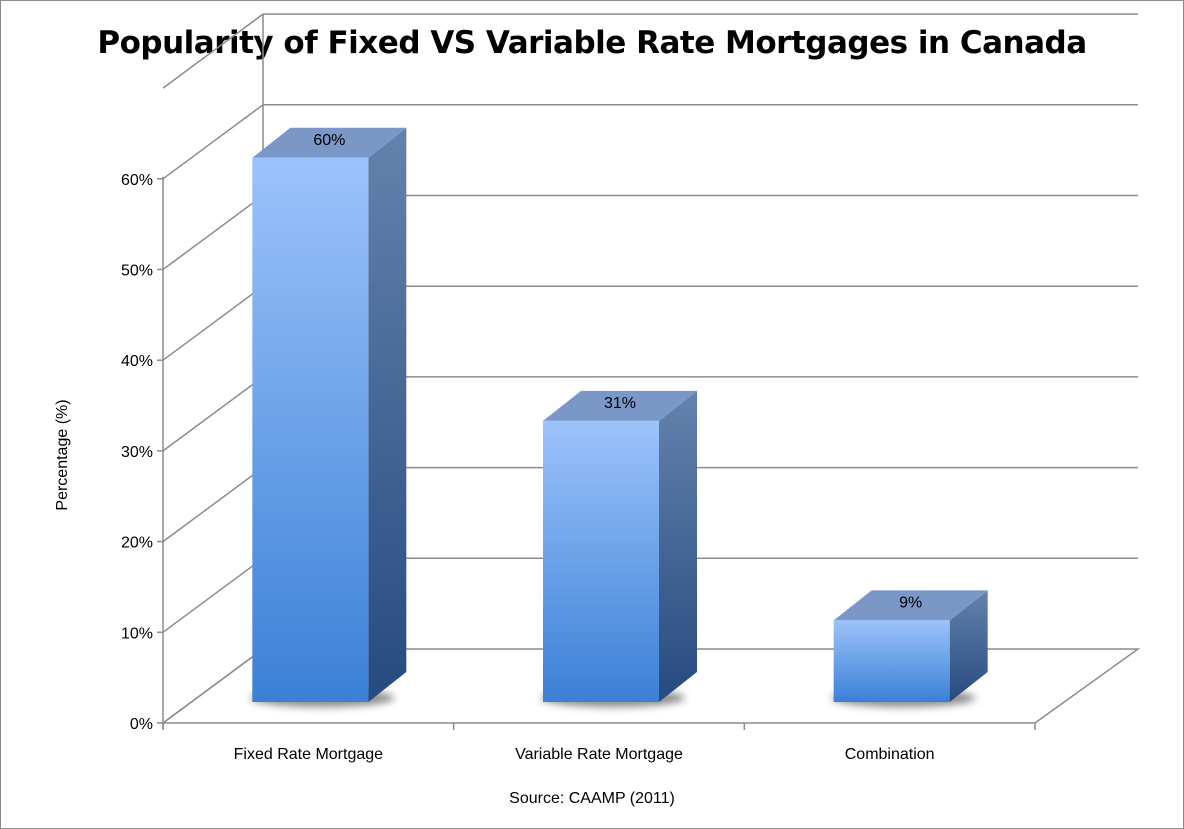  Describe the element at coordinates (599, 754) in the screenshot. I see `x-tick-label: Variable Rate Mortgage` at that location.